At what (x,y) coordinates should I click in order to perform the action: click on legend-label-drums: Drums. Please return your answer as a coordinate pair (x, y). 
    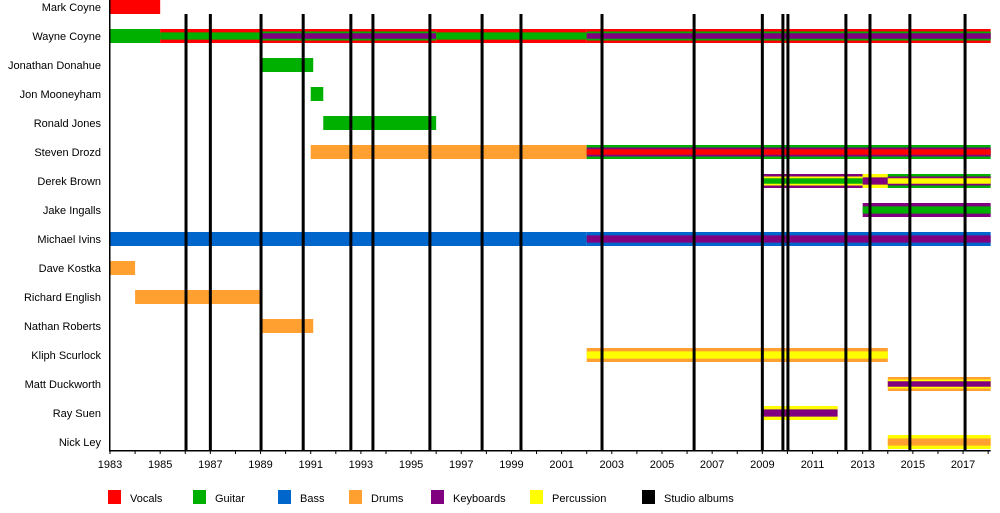
    Looking at the image, I should click on (387, 499).